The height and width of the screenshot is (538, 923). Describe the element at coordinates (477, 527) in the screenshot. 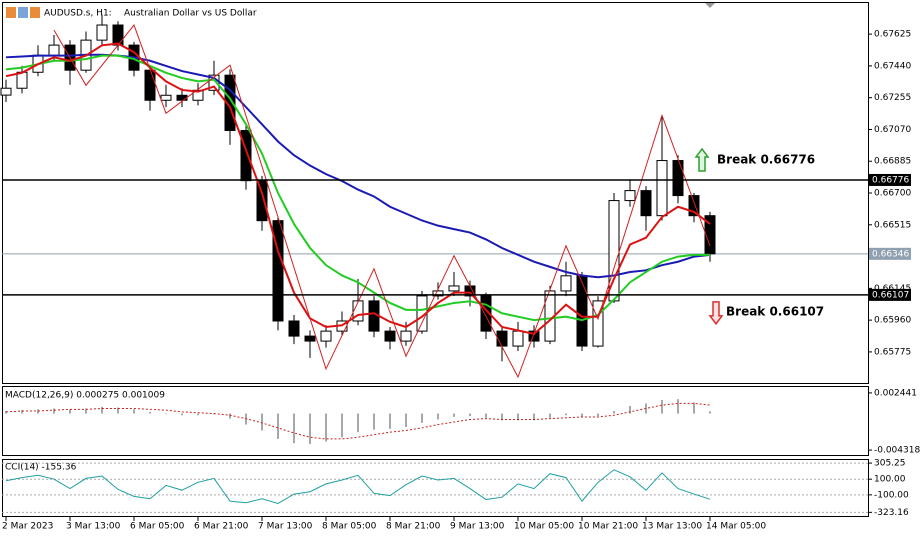

I see `x-tick-label: 9 Mar 13:00` at that location.